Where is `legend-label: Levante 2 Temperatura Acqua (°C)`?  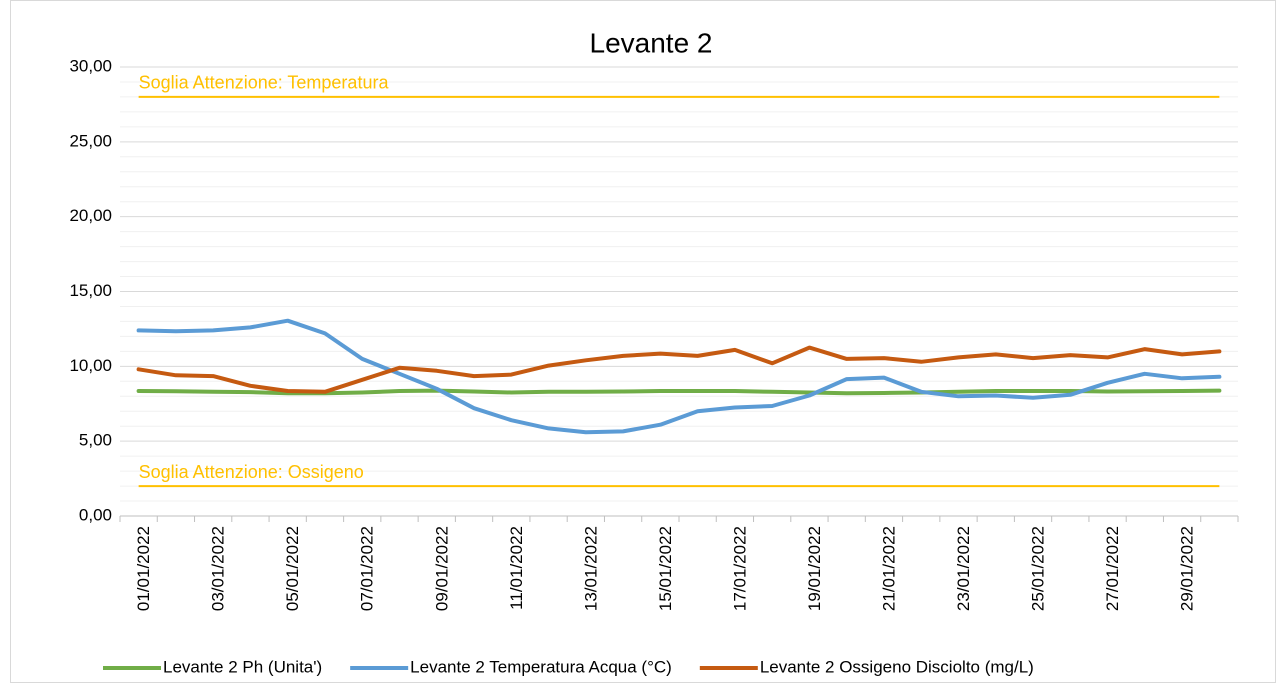 legend-label: Levante 2 Temperatura Acqua (°C) is located at coordinates (541, 666).